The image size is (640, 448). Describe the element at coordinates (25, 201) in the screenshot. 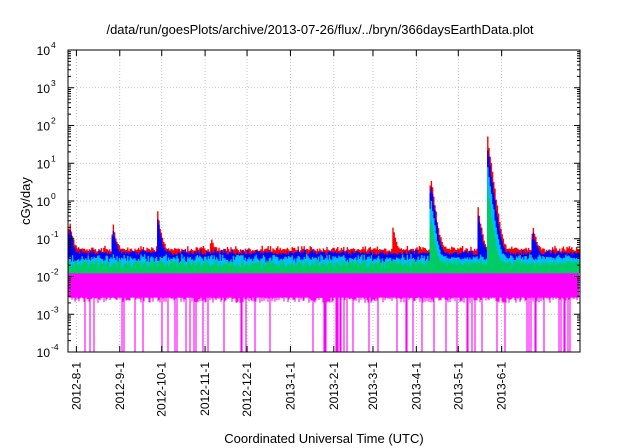

I see `y-axis-label: cGy/day` at that location.